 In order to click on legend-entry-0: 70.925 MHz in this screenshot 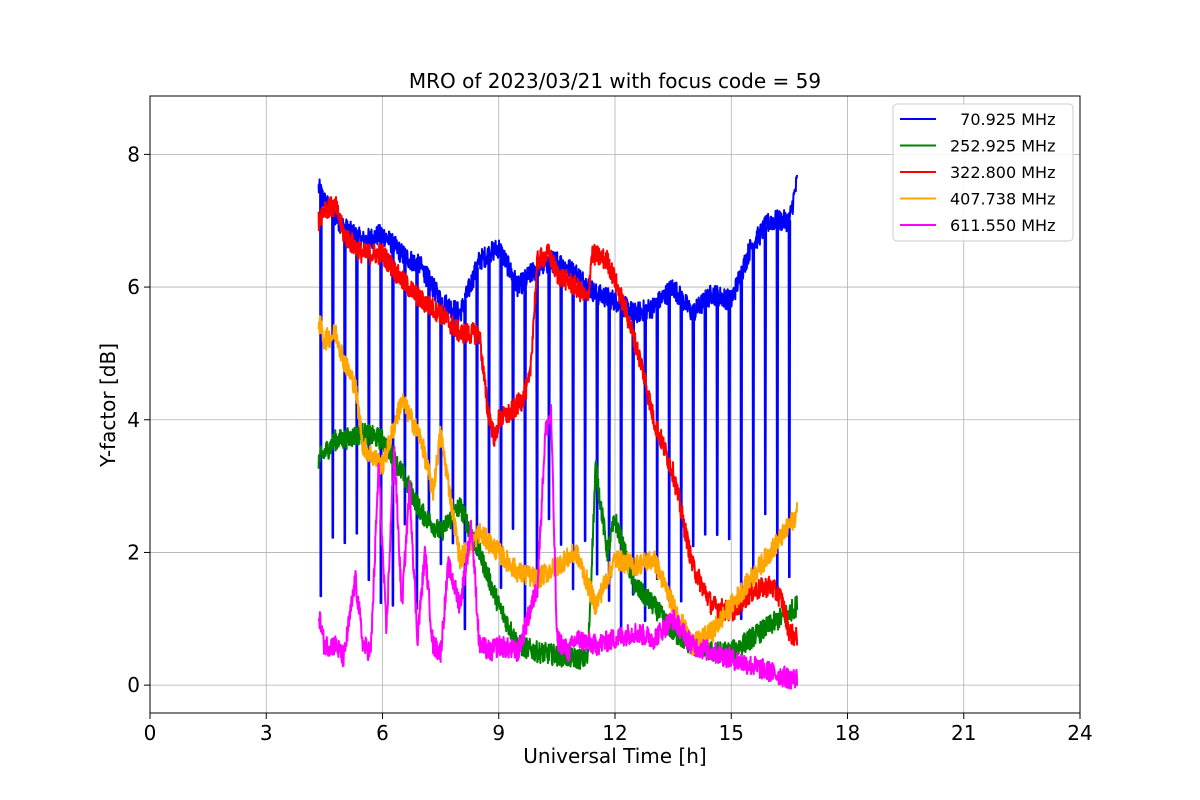, I will do `click(1002, 119)`.